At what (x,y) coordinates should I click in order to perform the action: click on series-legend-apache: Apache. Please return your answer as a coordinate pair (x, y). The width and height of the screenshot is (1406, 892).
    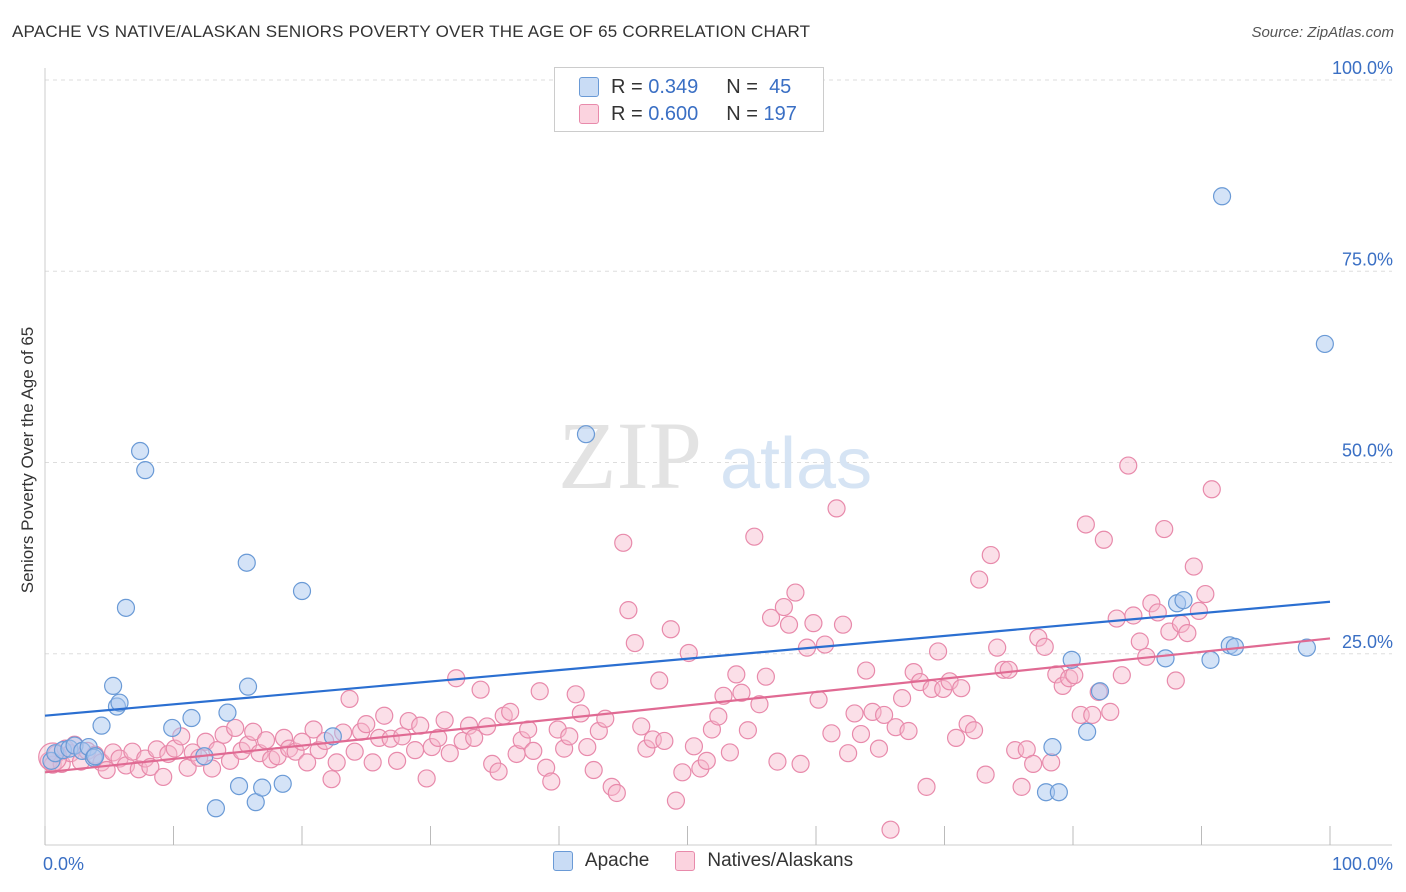
    Looking at the image, I should click on (600, 861).